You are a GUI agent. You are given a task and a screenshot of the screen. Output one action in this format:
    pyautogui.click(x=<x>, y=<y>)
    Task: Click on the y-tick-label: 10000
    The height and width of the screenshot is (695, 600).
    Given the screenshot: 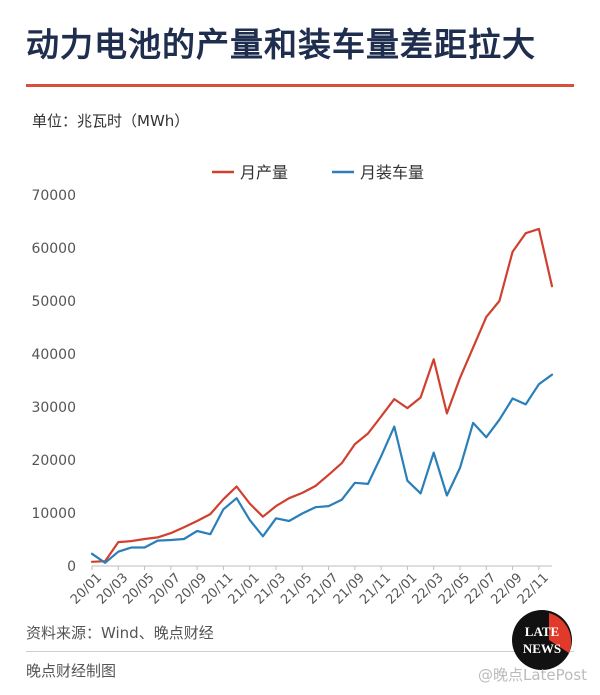 What is the action you would take?
    pyautogui.click(x=53, y=514)
    